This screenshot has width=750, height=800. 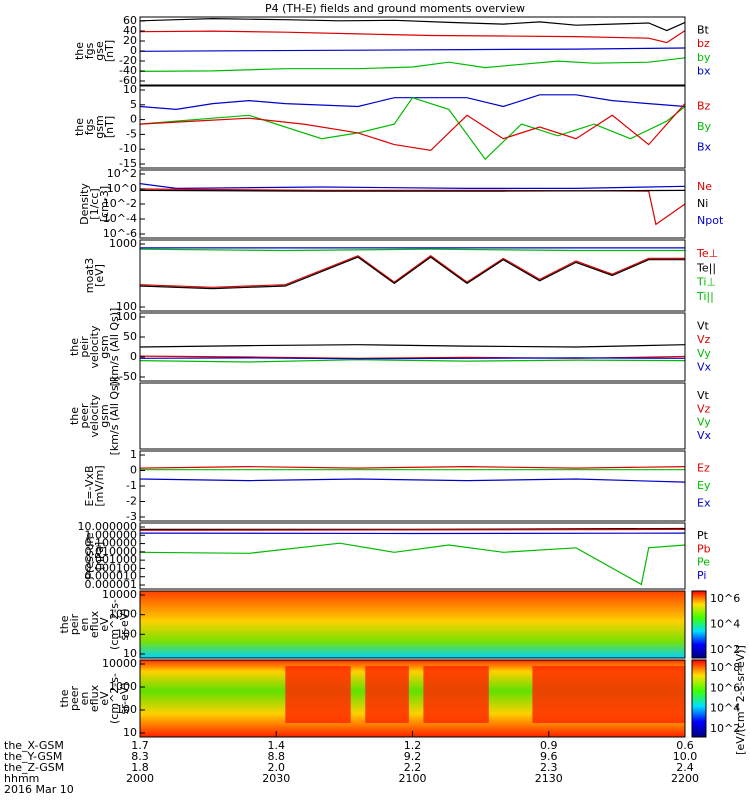 I want to click on y-tick-label: -1, so click(x=131, y=485).